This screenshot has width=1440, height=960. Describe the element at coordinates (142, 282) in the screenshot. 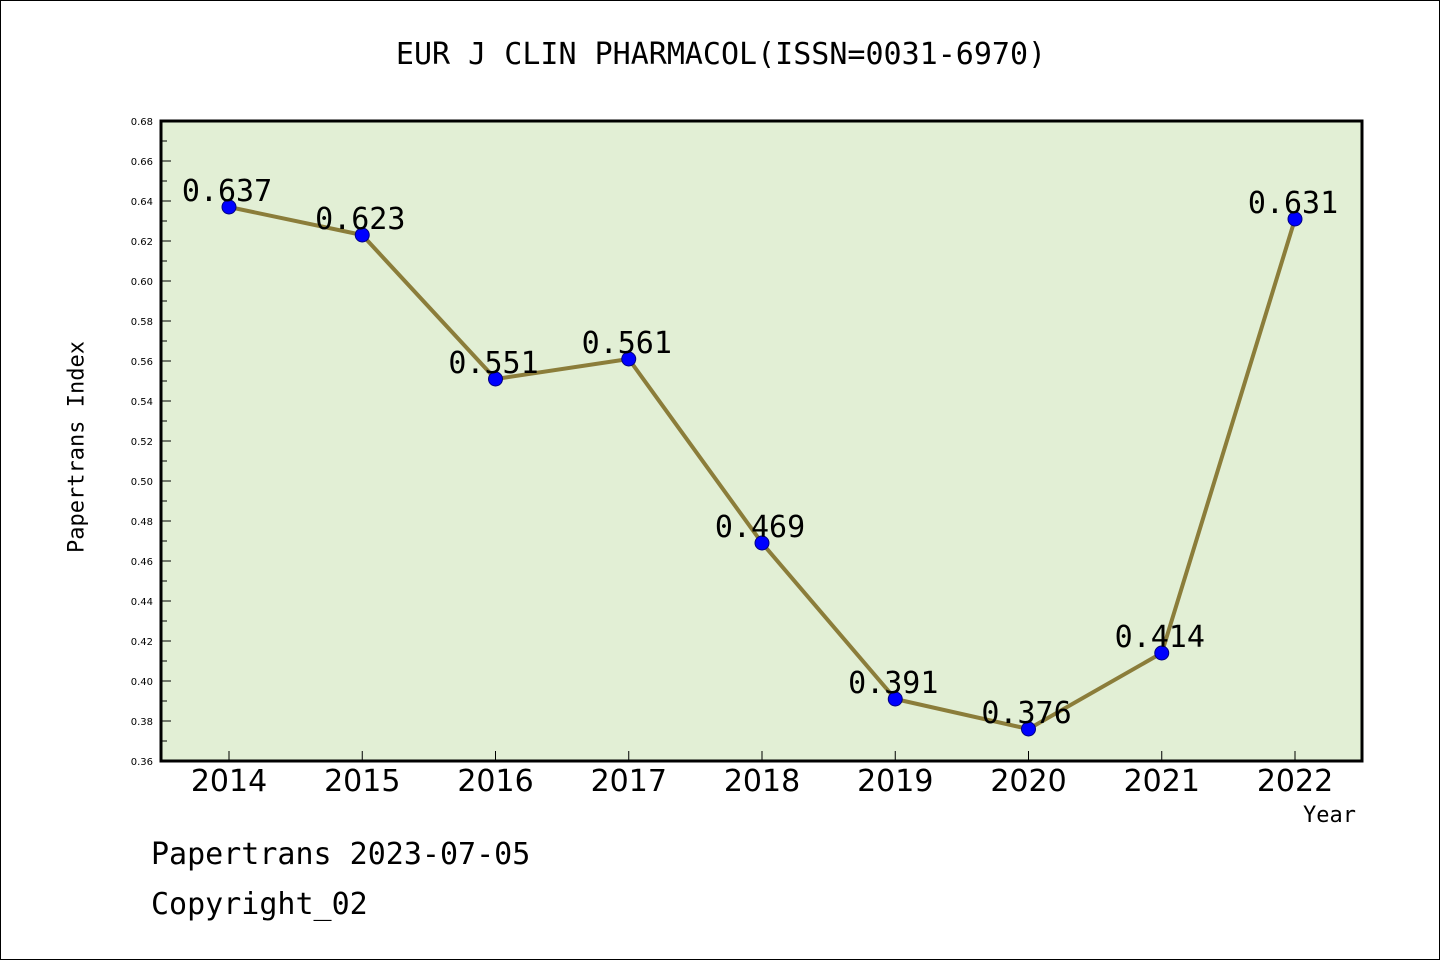

I see `y-tick-label: 0.60` at that location.